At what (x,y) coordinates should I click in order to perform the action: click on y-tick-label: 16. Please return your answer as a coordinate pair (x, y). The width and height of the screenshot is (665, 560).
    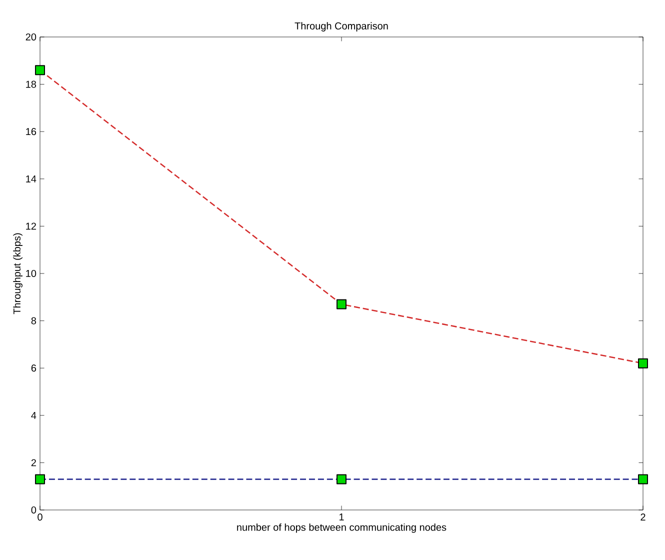
    Looking at the image, I should click on (31, 132).